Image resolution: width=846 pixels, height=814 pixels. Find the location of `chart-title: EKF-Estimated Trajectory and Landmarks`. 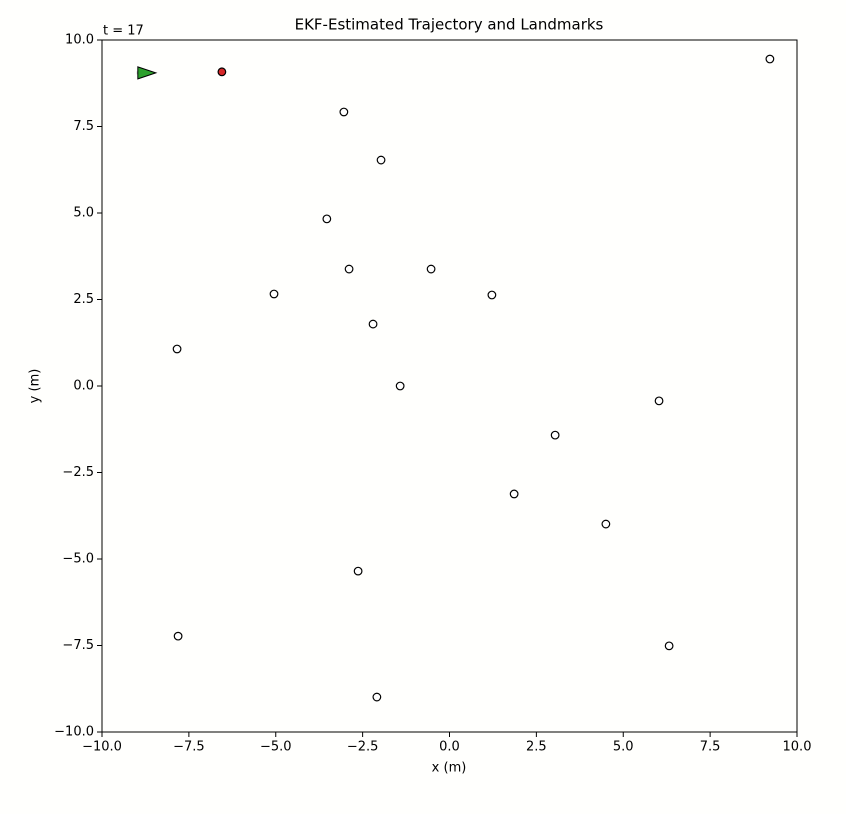

chart-title: EKF-Estimated Trajectory and Landmarks is located at coordinates (449, 25).